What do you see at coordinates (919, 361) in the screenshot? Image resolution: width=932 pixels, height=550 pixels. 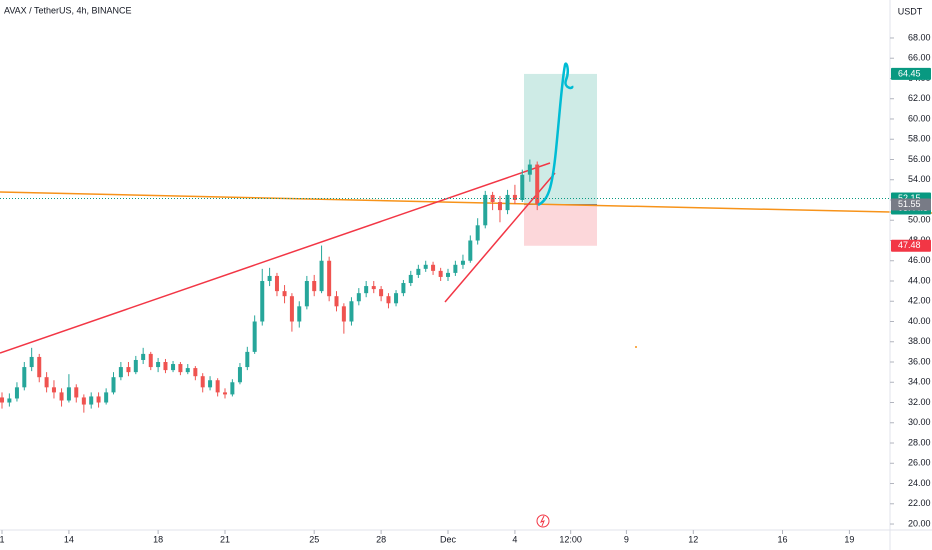 I see `y-tick-label: 36.00` at bounding box center [919, 361].